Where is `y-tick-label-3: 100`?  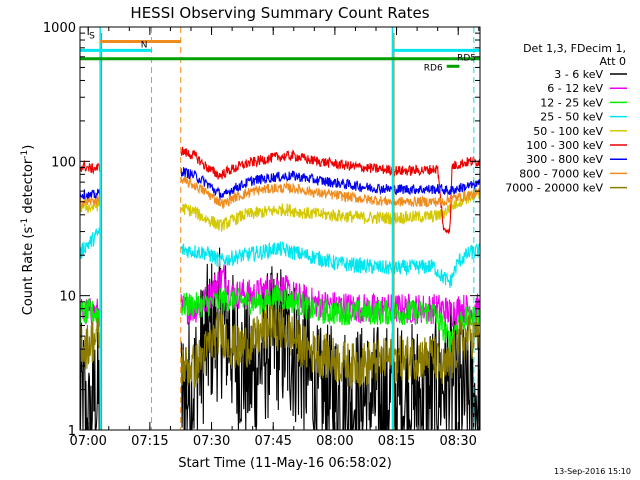
y-tick-label-3: 100 is located at coordinates (63, 162).